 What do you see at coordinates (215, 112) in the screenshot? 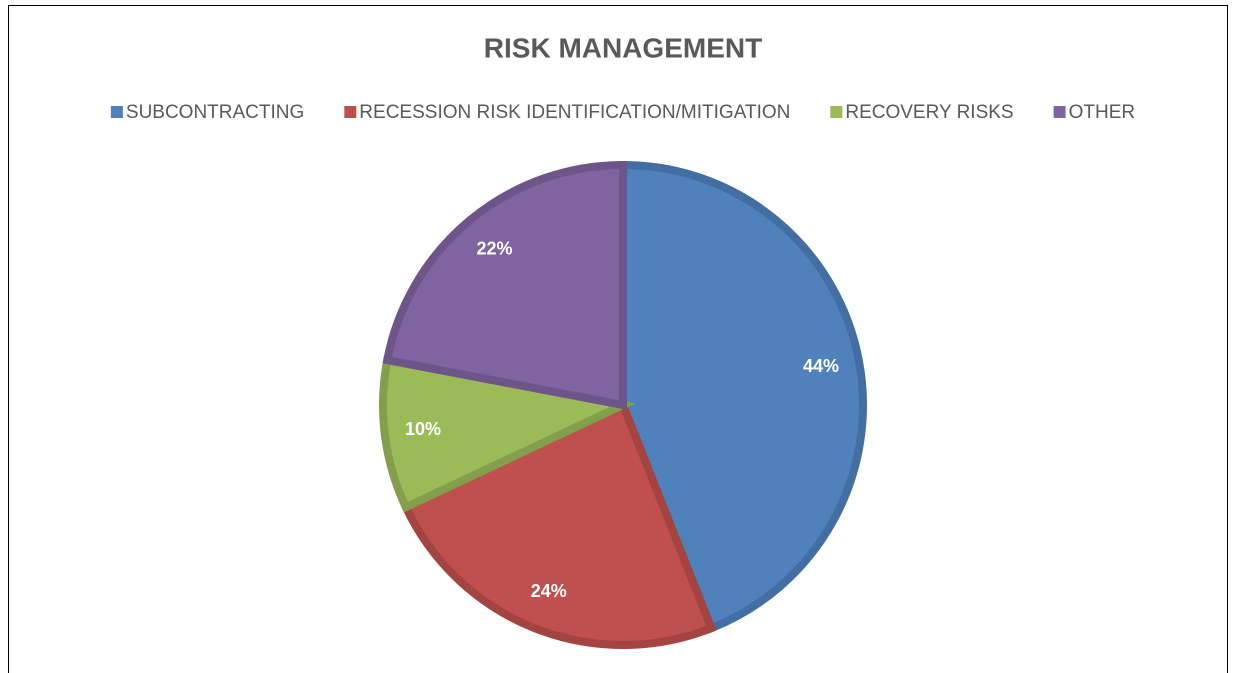
I see `legend-label: SUBCONTRACTING` at bounding box center [215, 112].